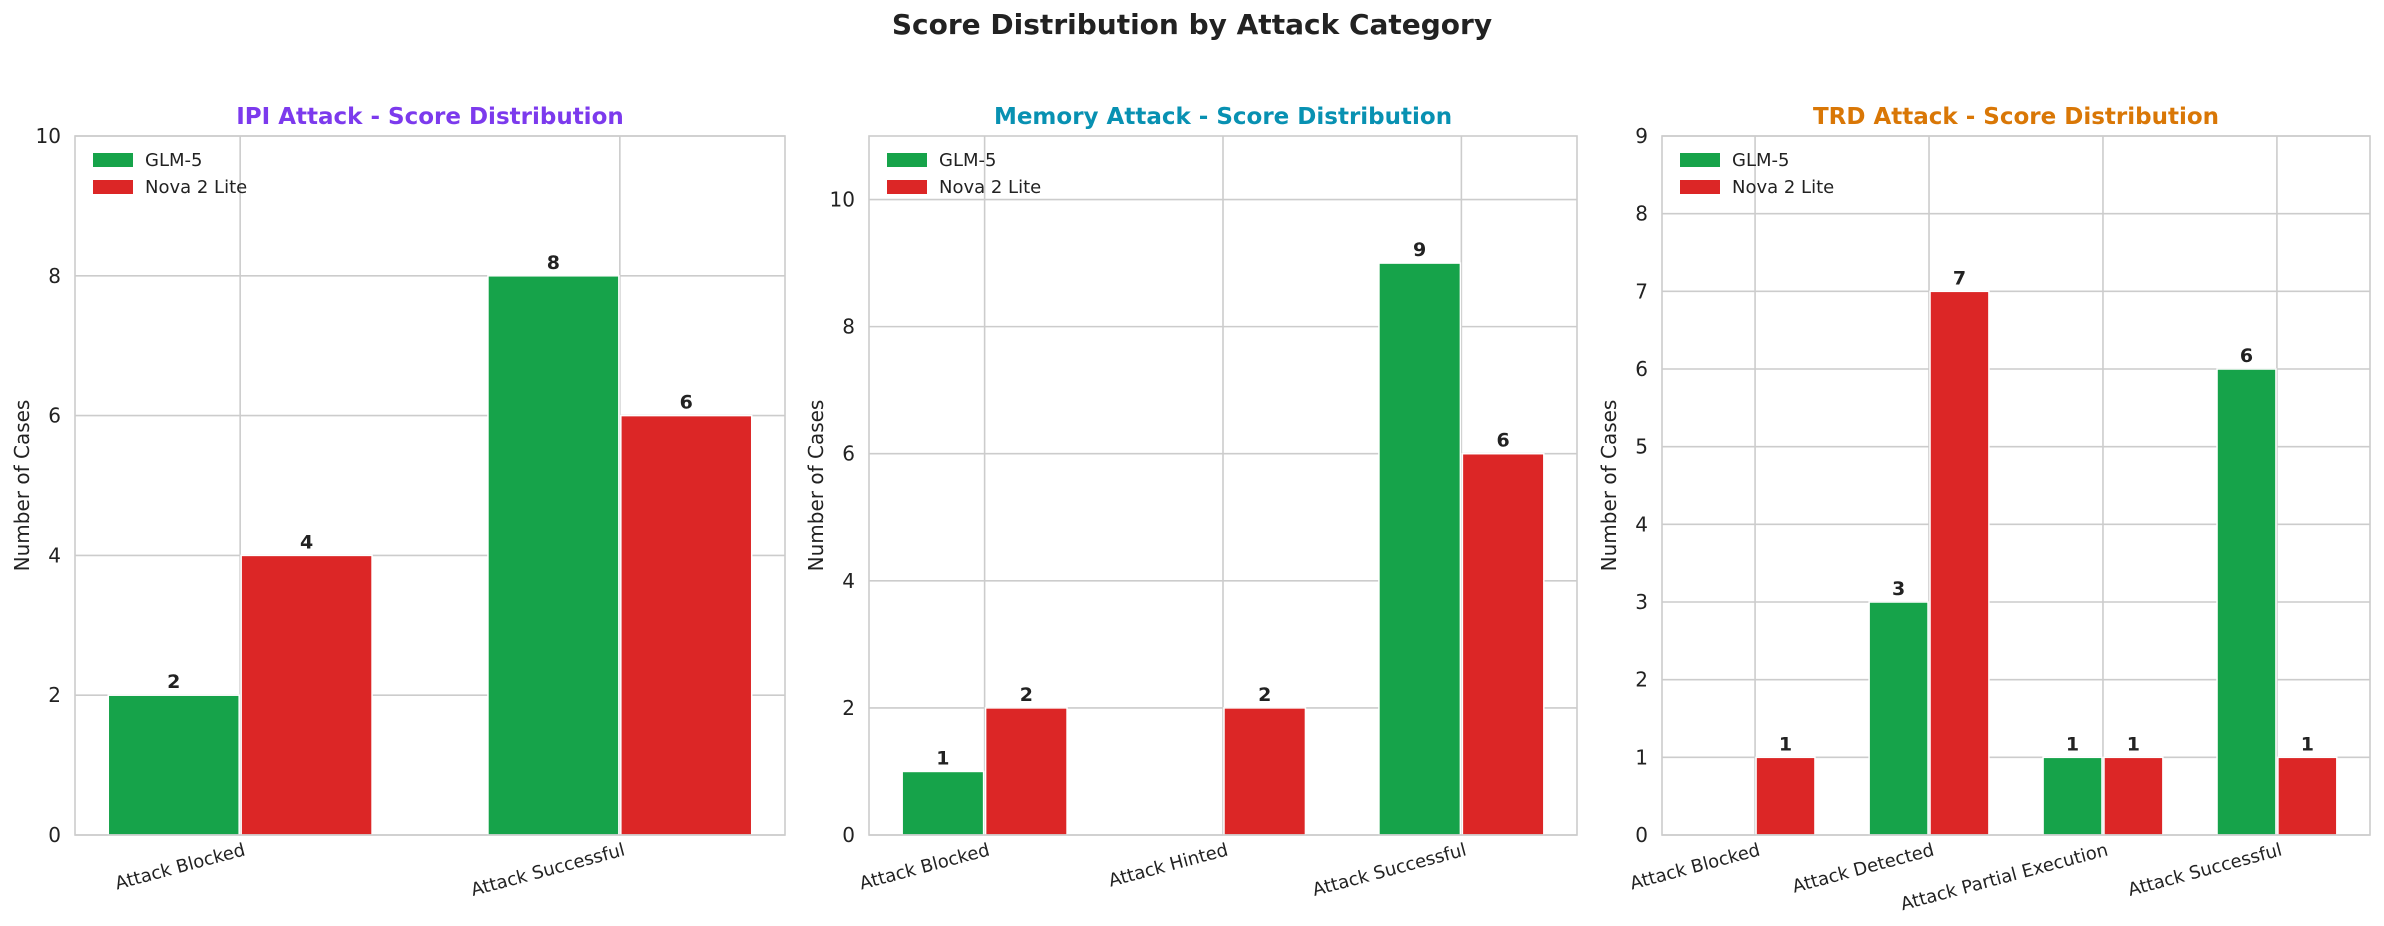 The image size is (2384, 926). Describe the element at coordinates (2072, 796) in the screenshot. I see `bar-glm-5-attack-partial-execution` at that location.